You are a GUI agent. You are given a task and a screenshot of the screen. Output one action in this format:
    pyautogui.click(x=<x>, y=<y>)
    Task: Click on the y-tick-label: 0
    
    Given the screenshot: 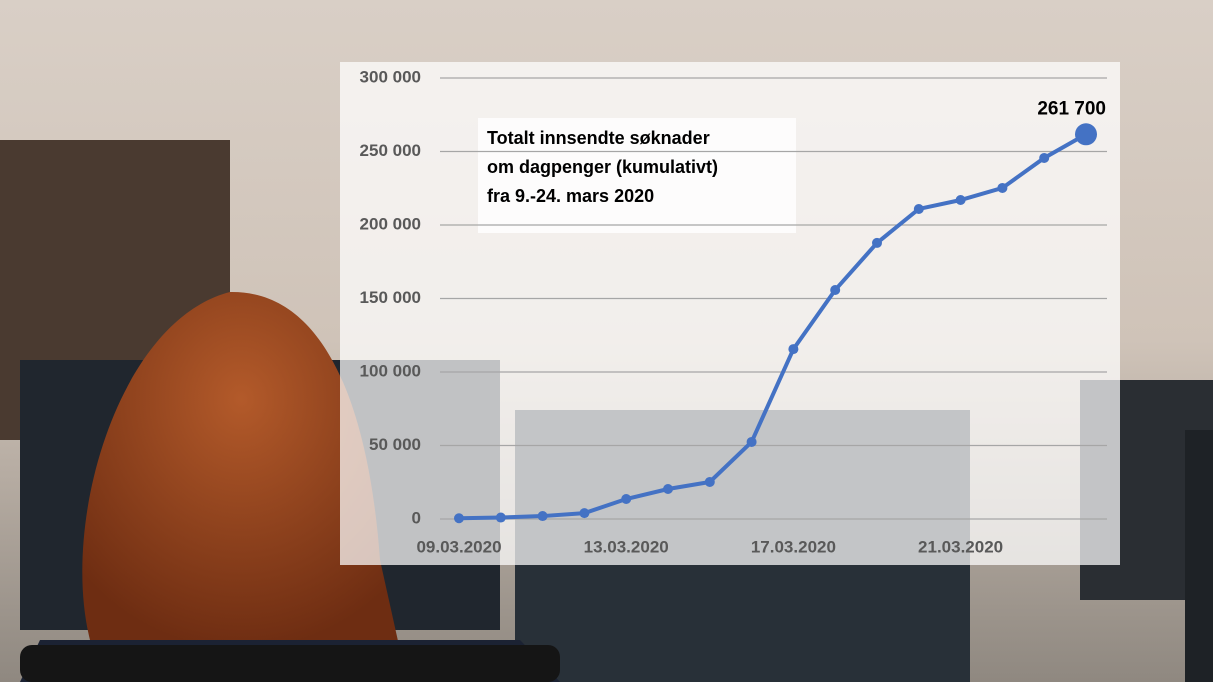 What is the action you would take?
    pyautogui.click(x=416, y=517)
    